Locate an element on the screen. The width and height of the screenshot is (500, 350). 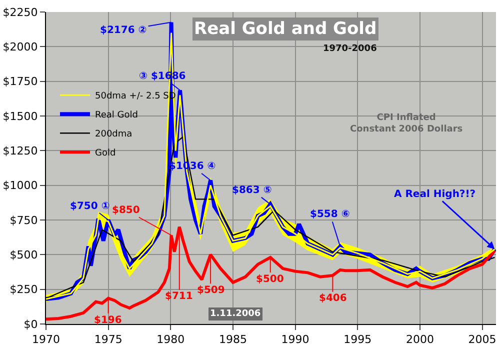
annotation: $2176 ② is located at coordinates (123, 30).